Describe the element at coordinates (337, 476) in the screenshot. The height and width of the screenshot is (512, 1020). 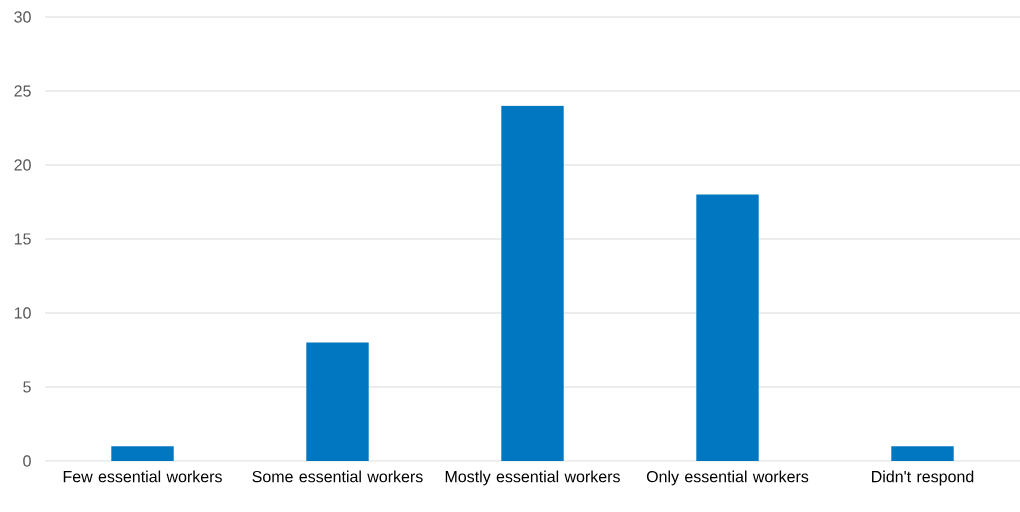
I see `x-tick-label: Some essential workers` at that location.